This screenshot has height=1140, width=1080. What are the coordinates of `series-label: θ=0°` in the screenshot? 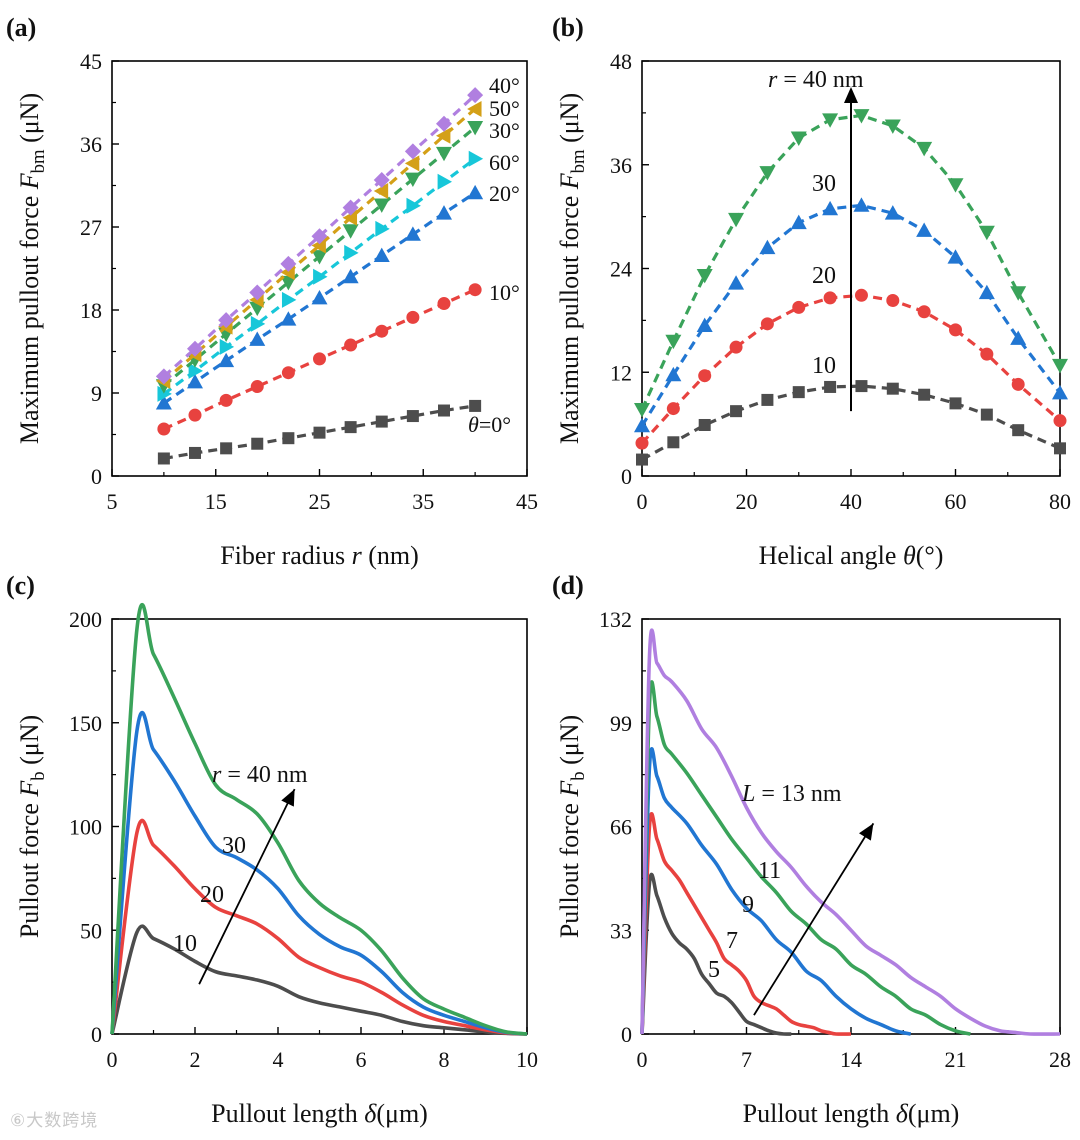 It's located at (489, 424).